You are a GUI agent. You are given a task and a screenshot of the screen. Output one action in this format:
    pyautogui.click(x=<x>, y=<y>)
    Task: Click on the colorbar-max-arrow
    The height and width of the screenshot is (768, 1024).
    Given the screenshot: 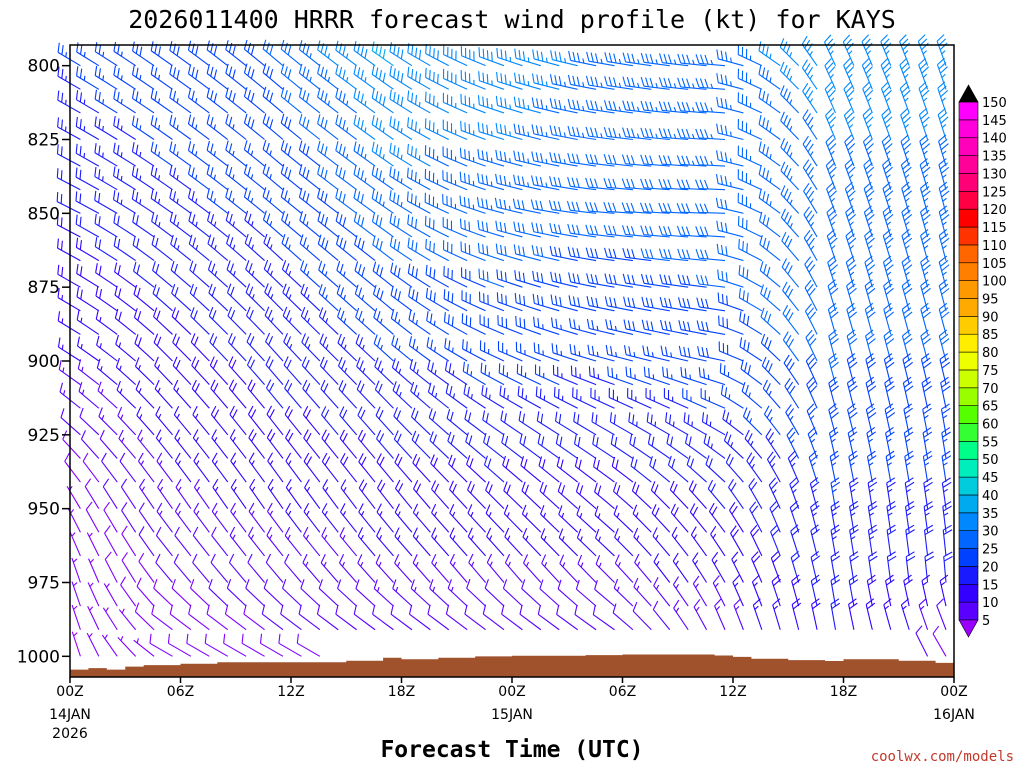 What is the action you would take?
    pyautogui.click(x=968, y=93)
    